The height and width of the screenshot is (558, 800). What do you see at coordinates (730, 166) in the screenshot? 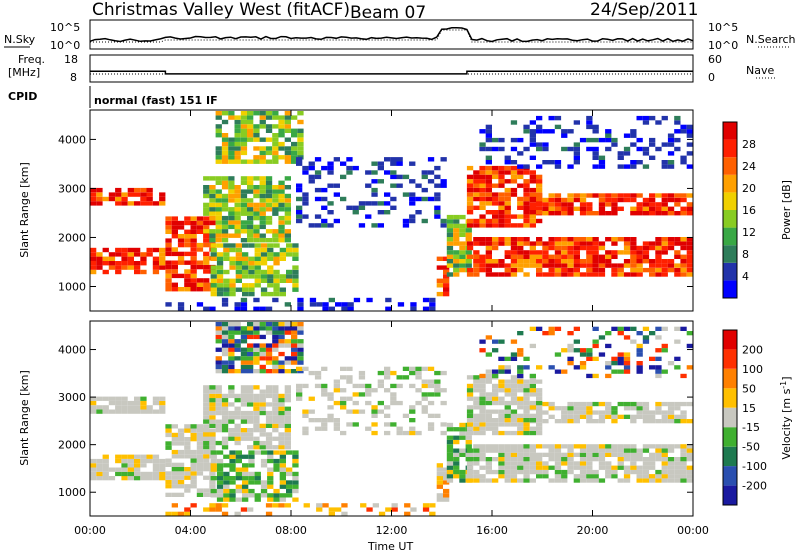
I see `colorbar-swatch` at bounding box center [730, 166].